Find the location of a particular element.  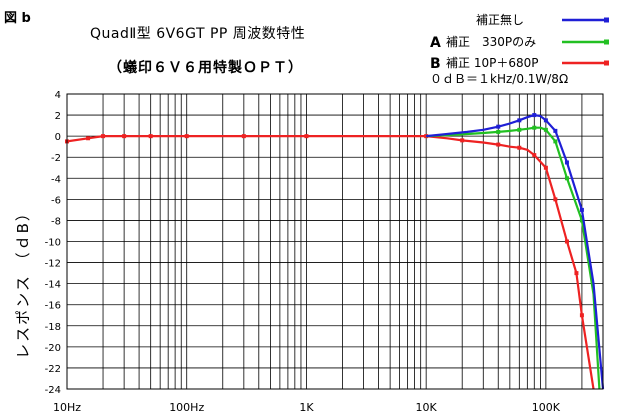

y-tick-label: -18 is located at coordinates (53, 327).